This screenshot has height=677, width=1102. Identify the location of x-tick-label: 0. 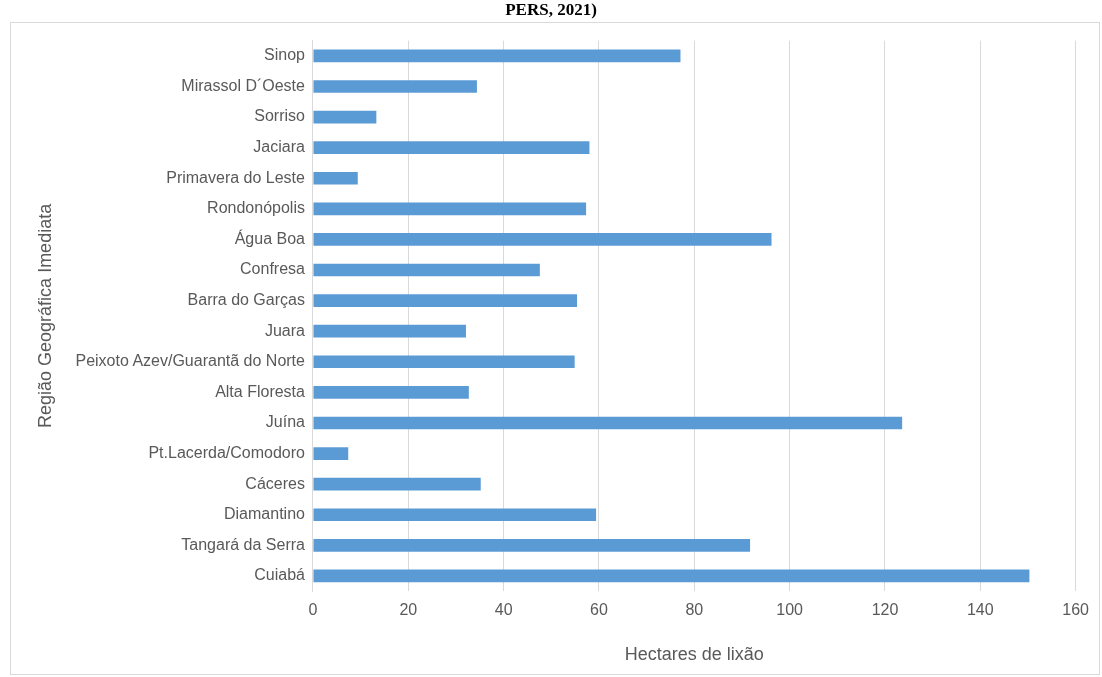
(313, 610).